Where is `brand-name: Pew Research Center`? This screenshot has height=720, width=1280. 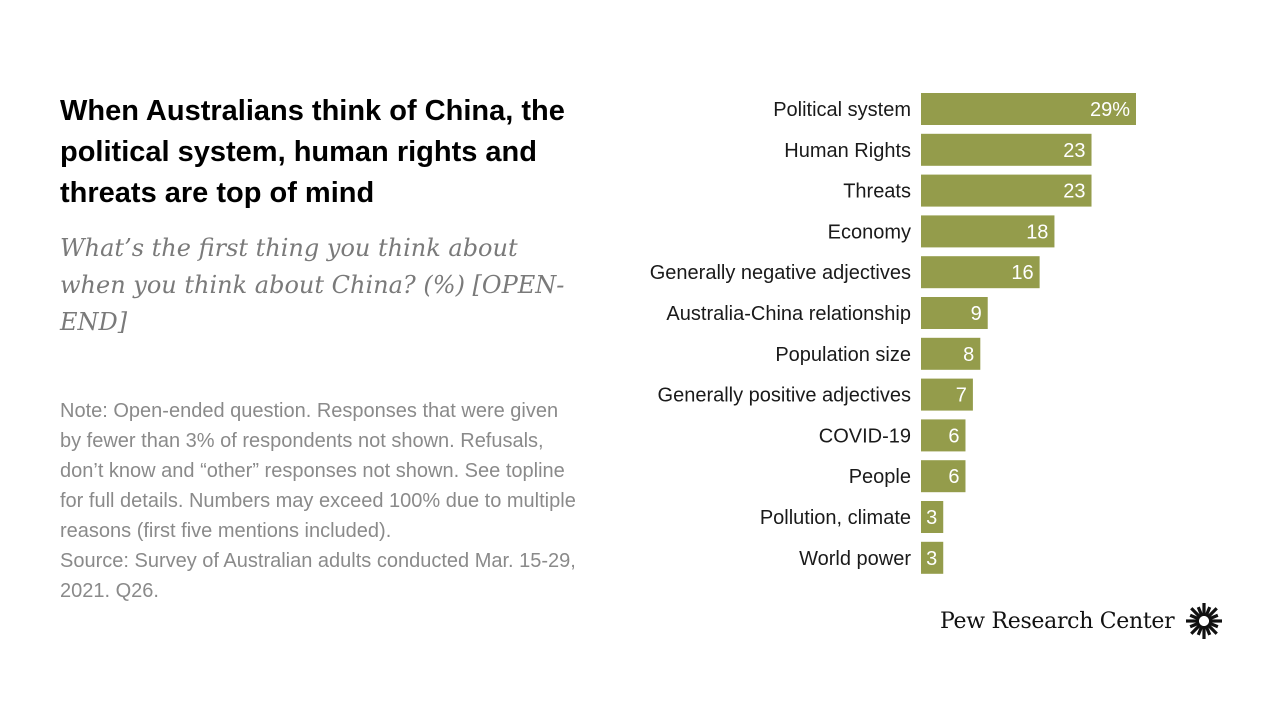 brand-name: Pew Research Center is located at coordinates (1057, 621).